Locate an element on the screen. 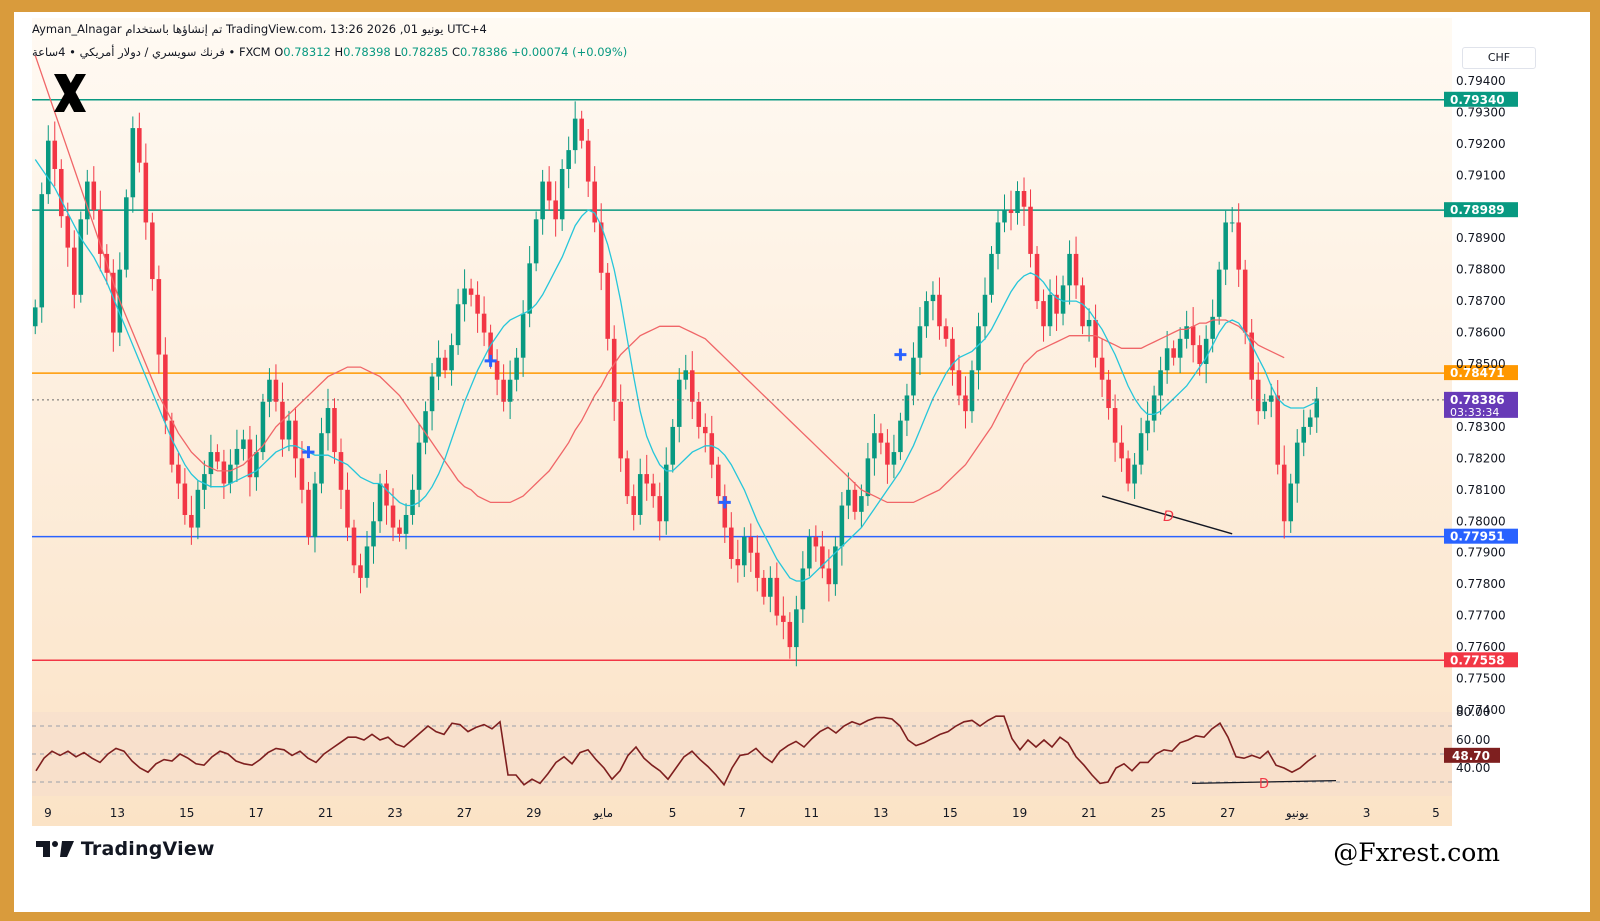  high-label: H is located at coordinates (339, 52).